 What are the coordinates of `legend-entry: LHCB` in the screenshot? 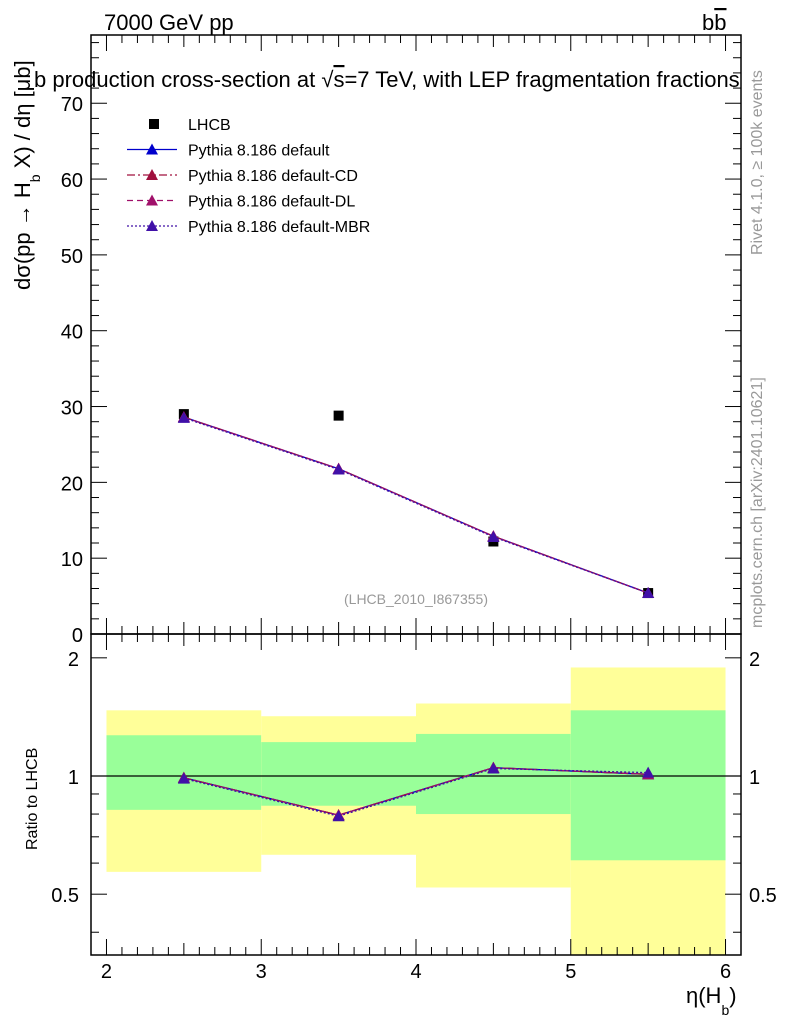 It's located at (190, 125).